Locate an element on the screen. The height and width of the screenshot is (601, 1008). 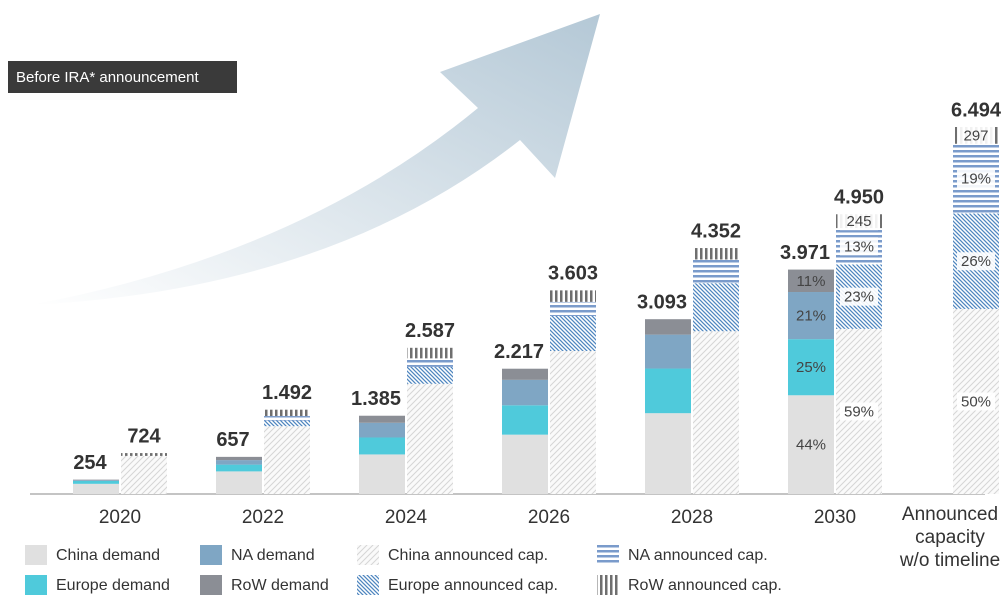
x-tick-label: 2026 is located at coordinates (549, 517).